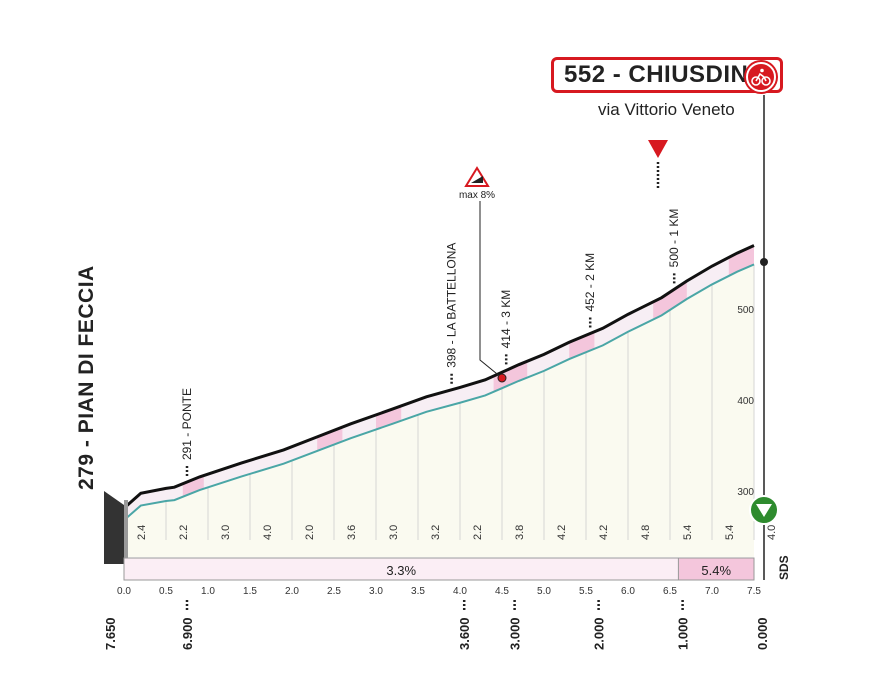  I want to click on green-arrow-glyph, so click(764, 510).